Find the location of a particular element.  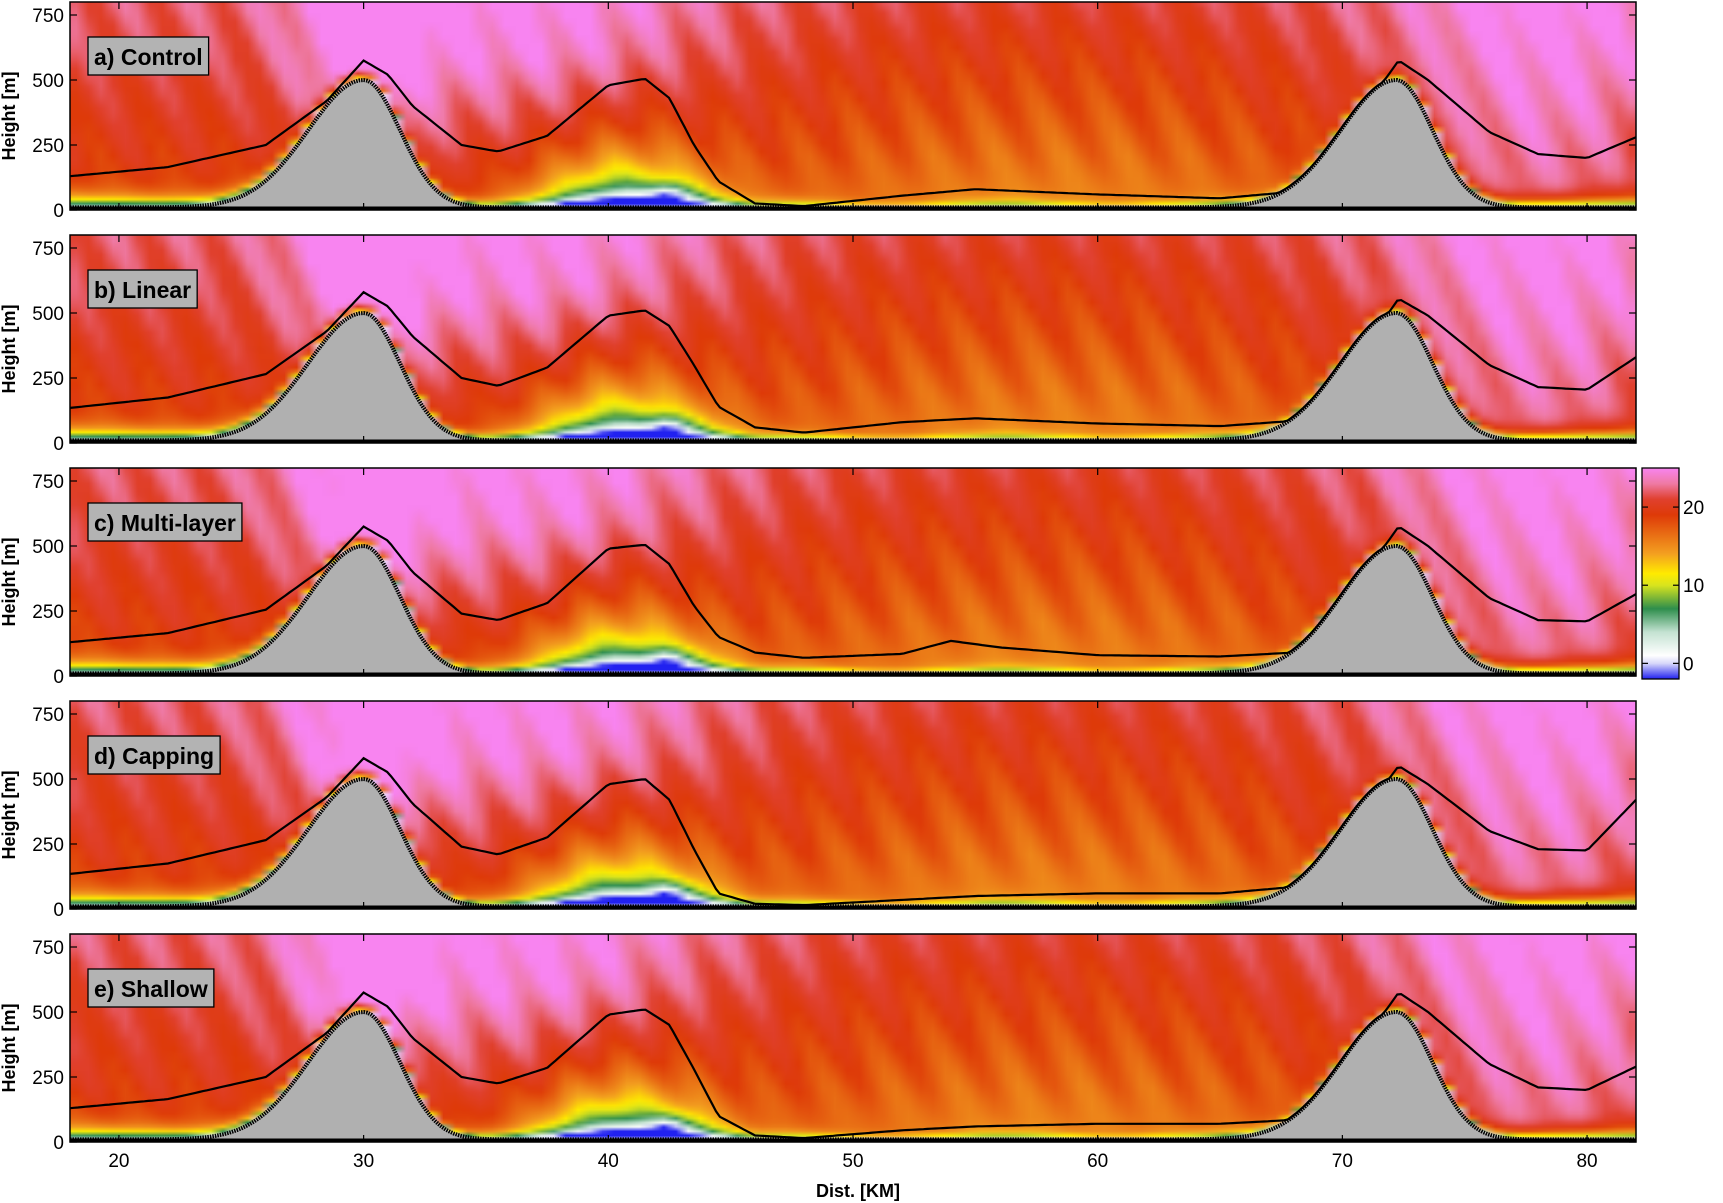

colorbar-tick-label: 20 is located at coordinates (1693, 508).